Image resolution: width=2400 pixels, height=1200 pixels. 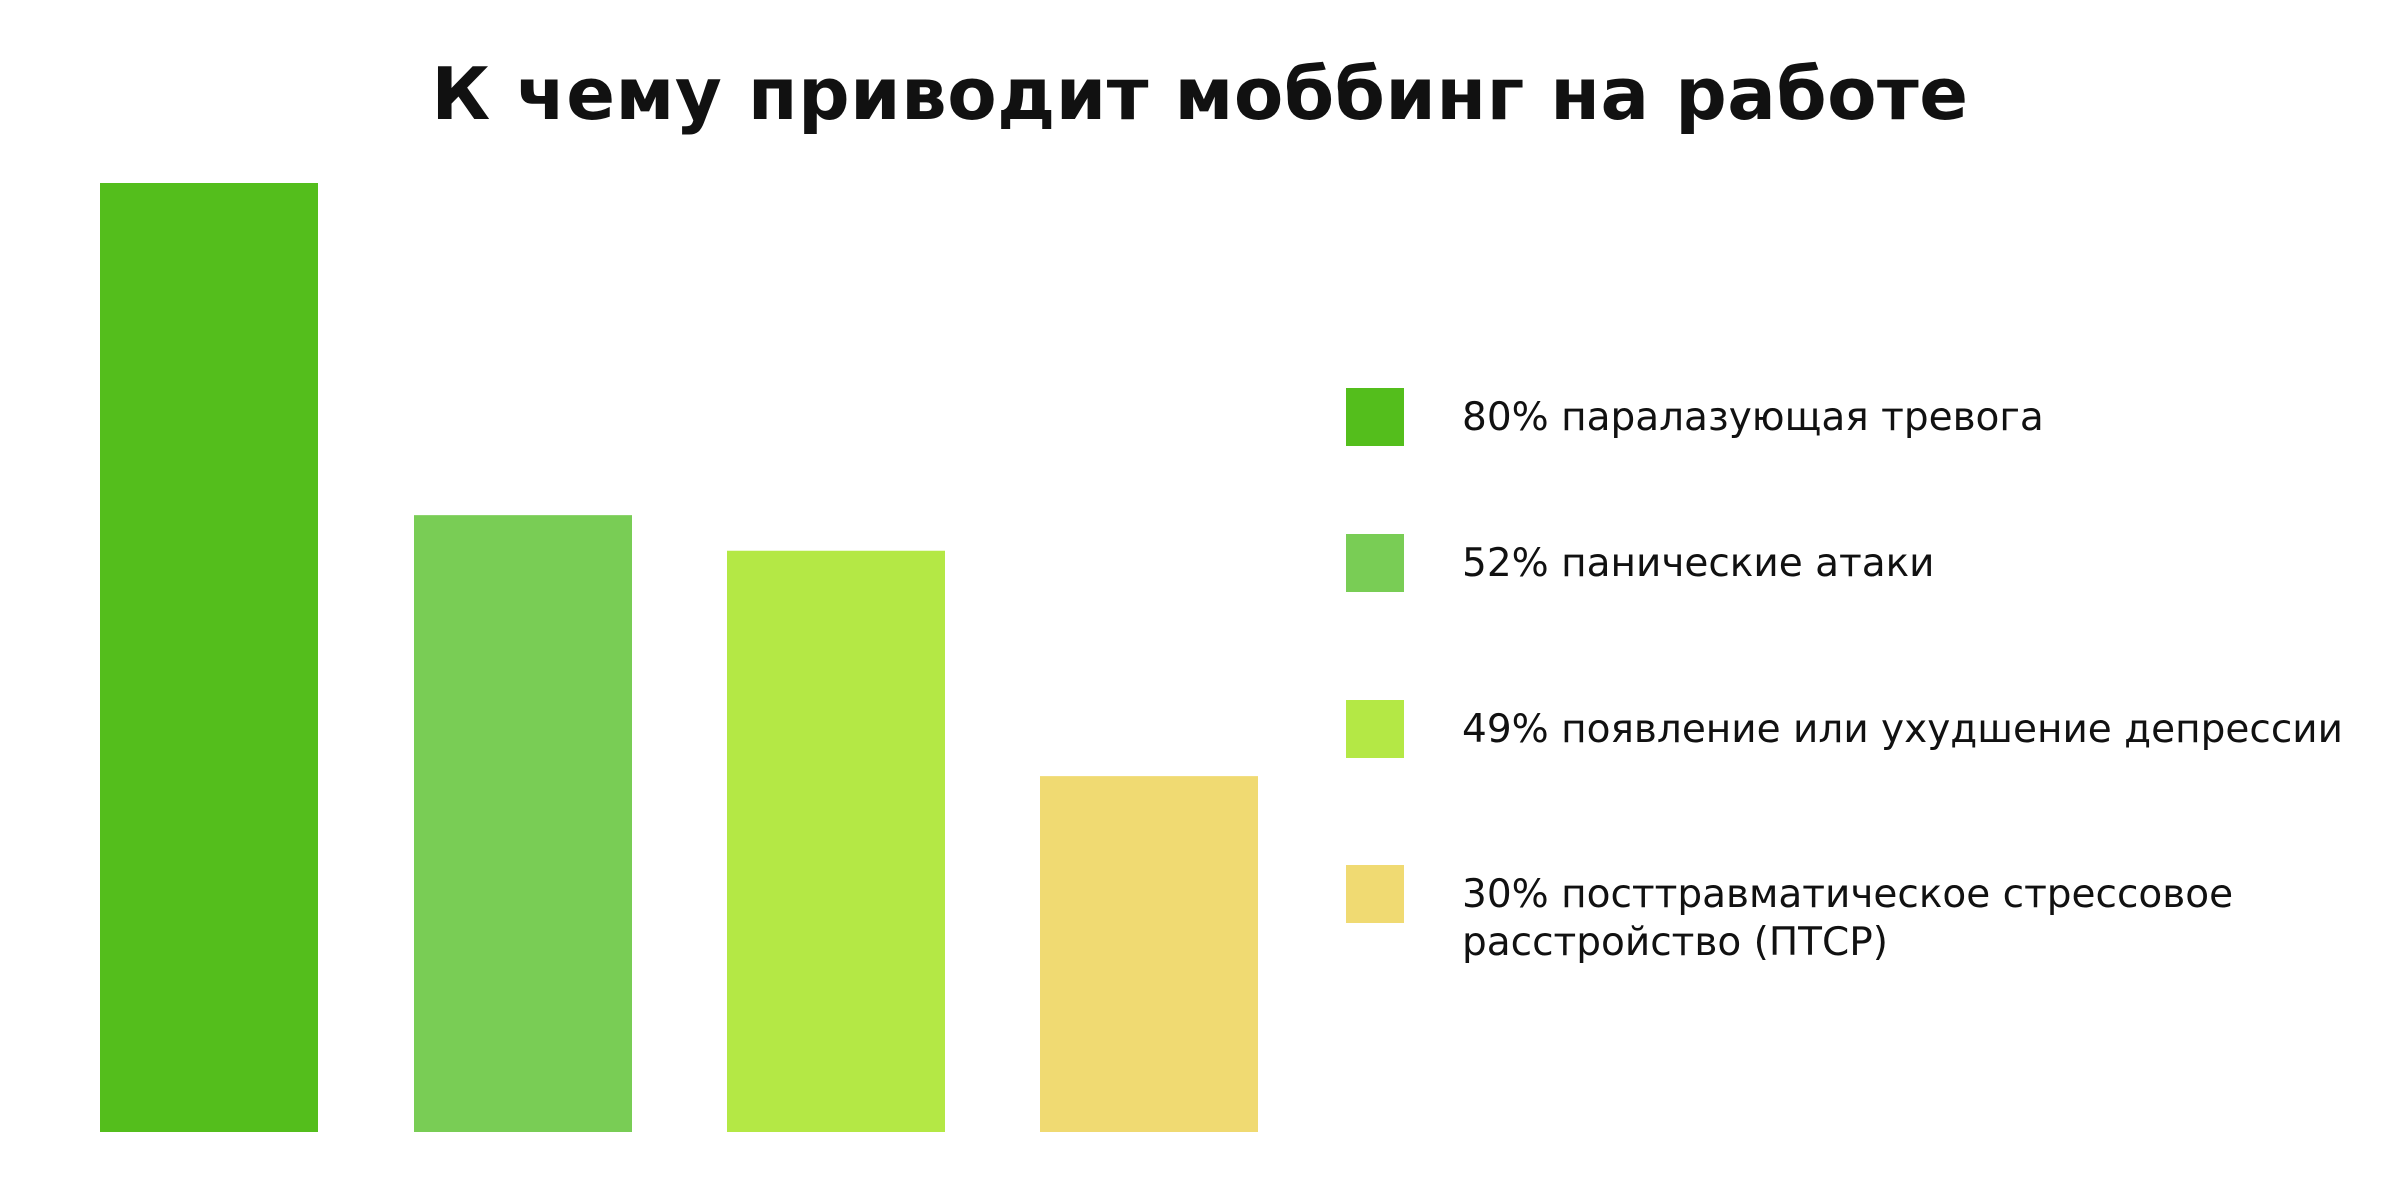 What do you see at coordinates (1902, 729) in the screenshot?
I see `legend-label-depression: 49% появление или ухудшение депрессии` at bounding box center [1902, 729].